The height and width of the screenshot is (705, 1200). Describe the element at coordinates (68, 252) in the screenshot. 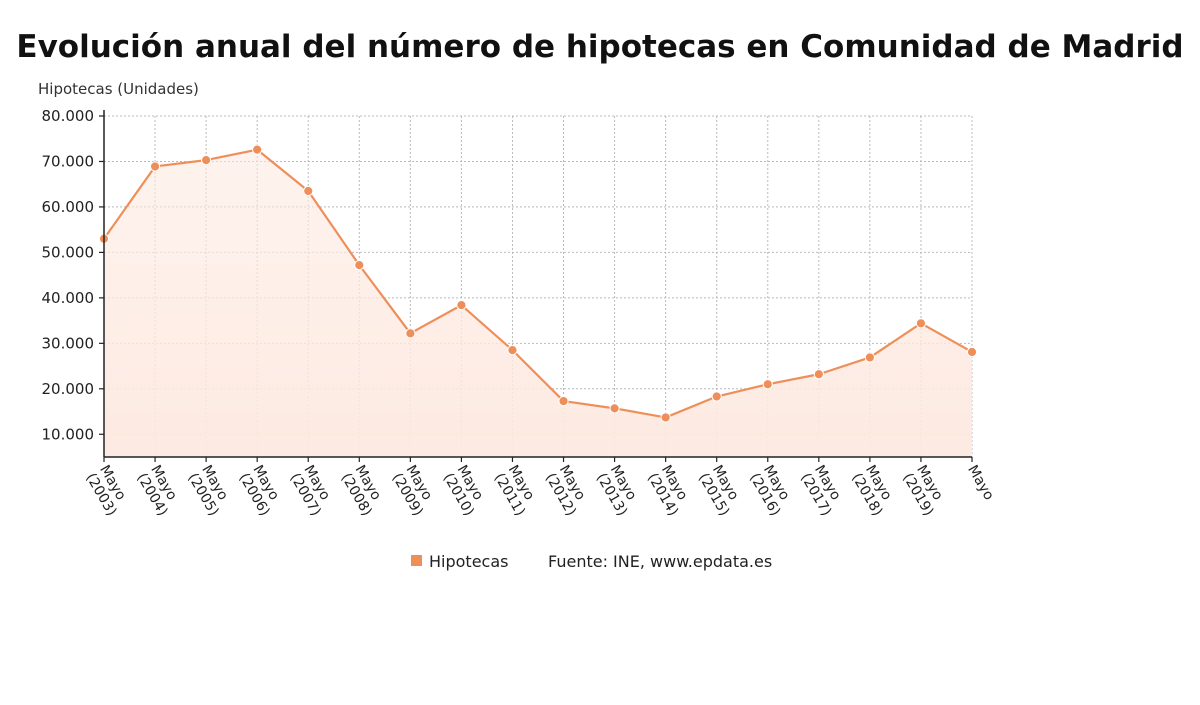

I see `y-tick-label: 50.000` at that location.